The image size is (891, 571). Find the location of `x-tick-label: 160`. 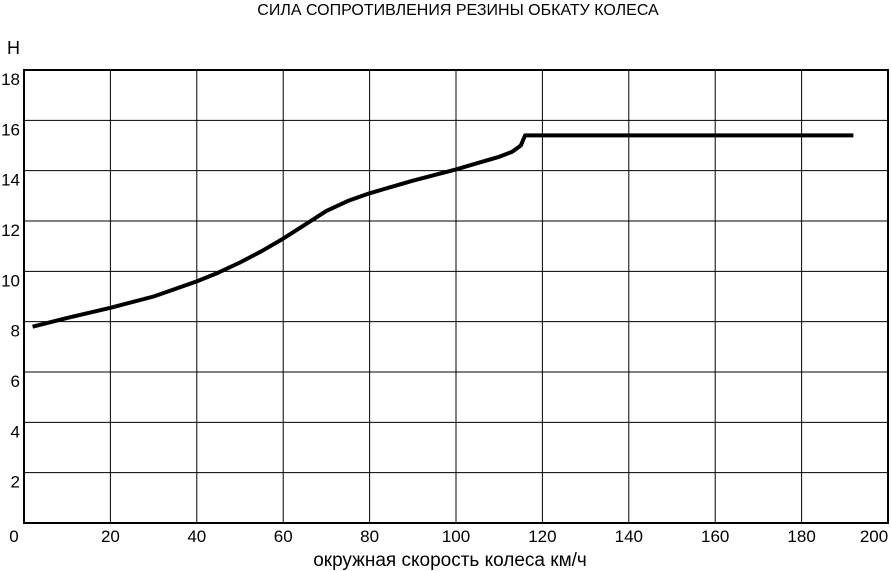

x-tick-label: 160 is located at coordinates (715, 536).